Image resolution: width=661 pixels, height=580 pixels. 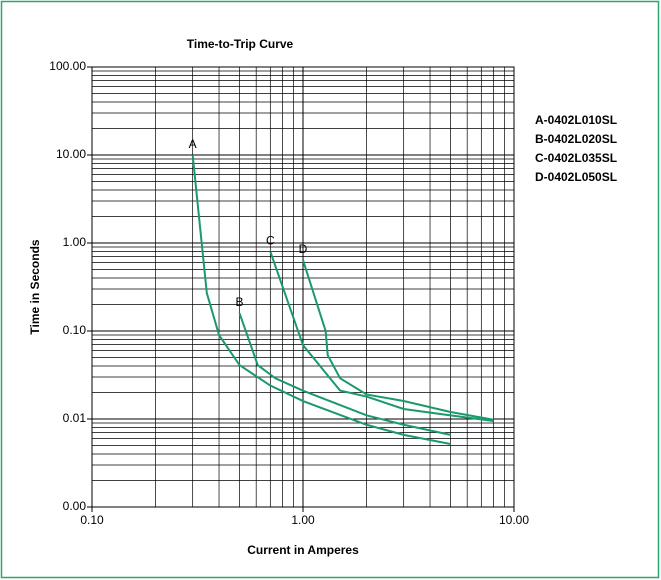 I want to click on legend-entry: B-0402L020SL, so click(x=576, y=139).